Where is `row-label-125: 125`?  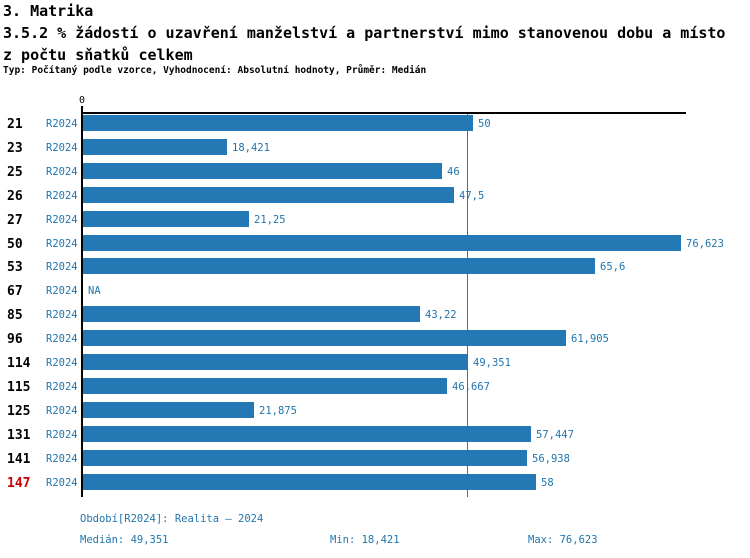 row-label-125: 125 is located at coordinates (19, 411).